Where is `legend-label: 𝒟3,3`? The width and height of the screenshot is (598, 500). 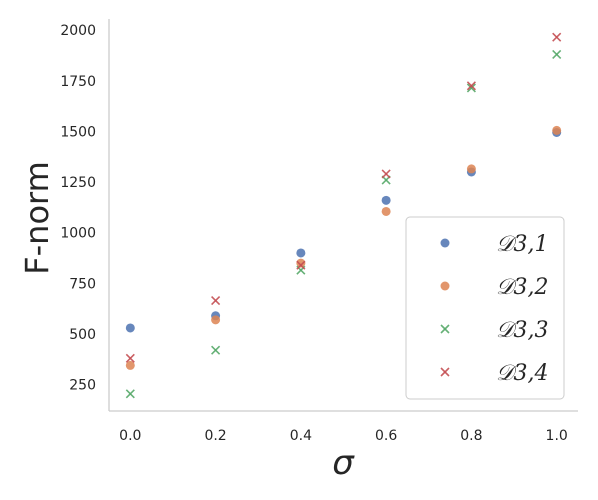 legend-label: 𝒟3,3 is located at coordinates (522, 330).